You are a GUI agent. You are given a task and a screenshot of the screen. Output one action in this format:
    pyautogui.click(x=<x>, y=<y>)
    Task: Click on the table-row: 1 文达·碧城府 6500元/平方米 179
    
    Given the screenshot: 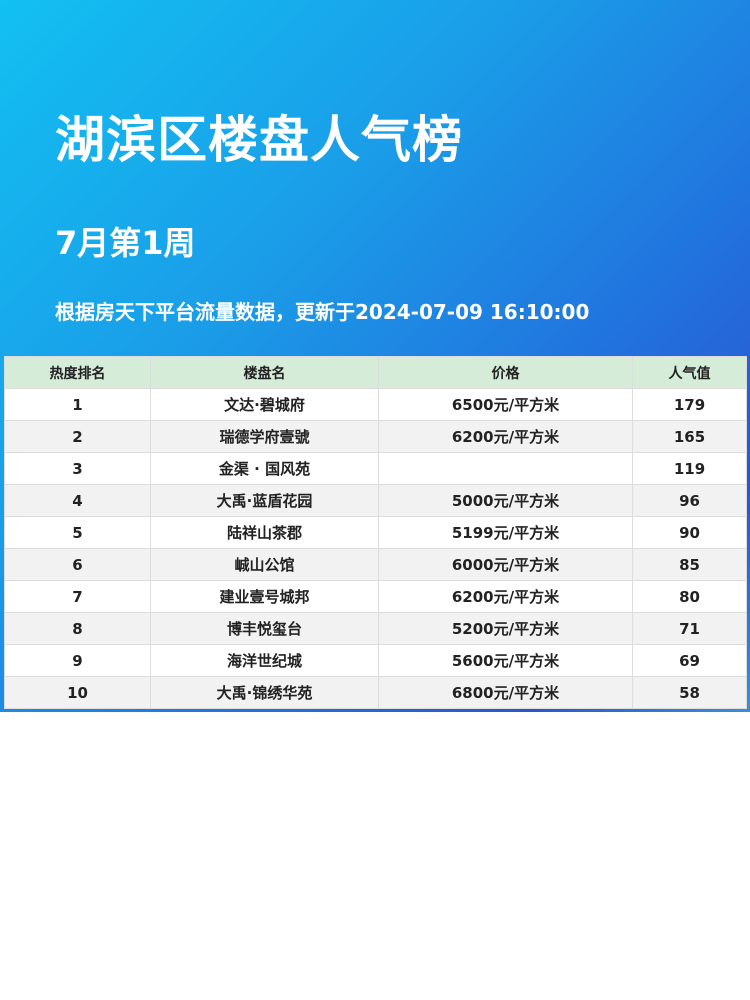 What is the action you would take?
    pyautogui.click(x=375, y=404)
    